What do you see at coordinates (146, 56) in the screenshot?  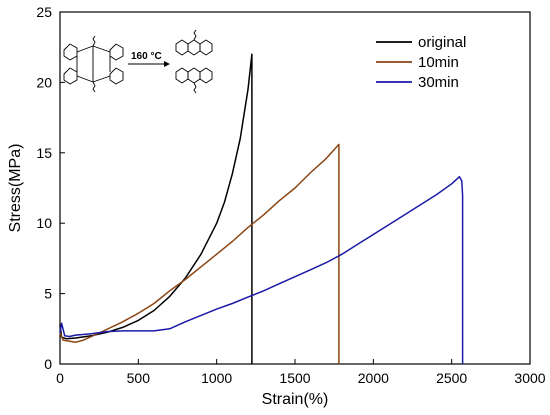 I see `reaction-temperature: 160 °C` at bounding box center [146, 56].